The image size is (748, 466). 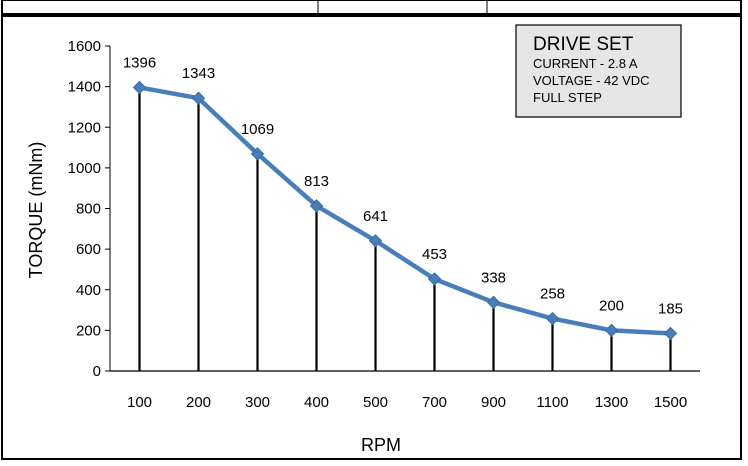 What do you see at coordinates (198, 73) in the screenshot?
I see `data-label: 1343` at bounding box center [198, 73].